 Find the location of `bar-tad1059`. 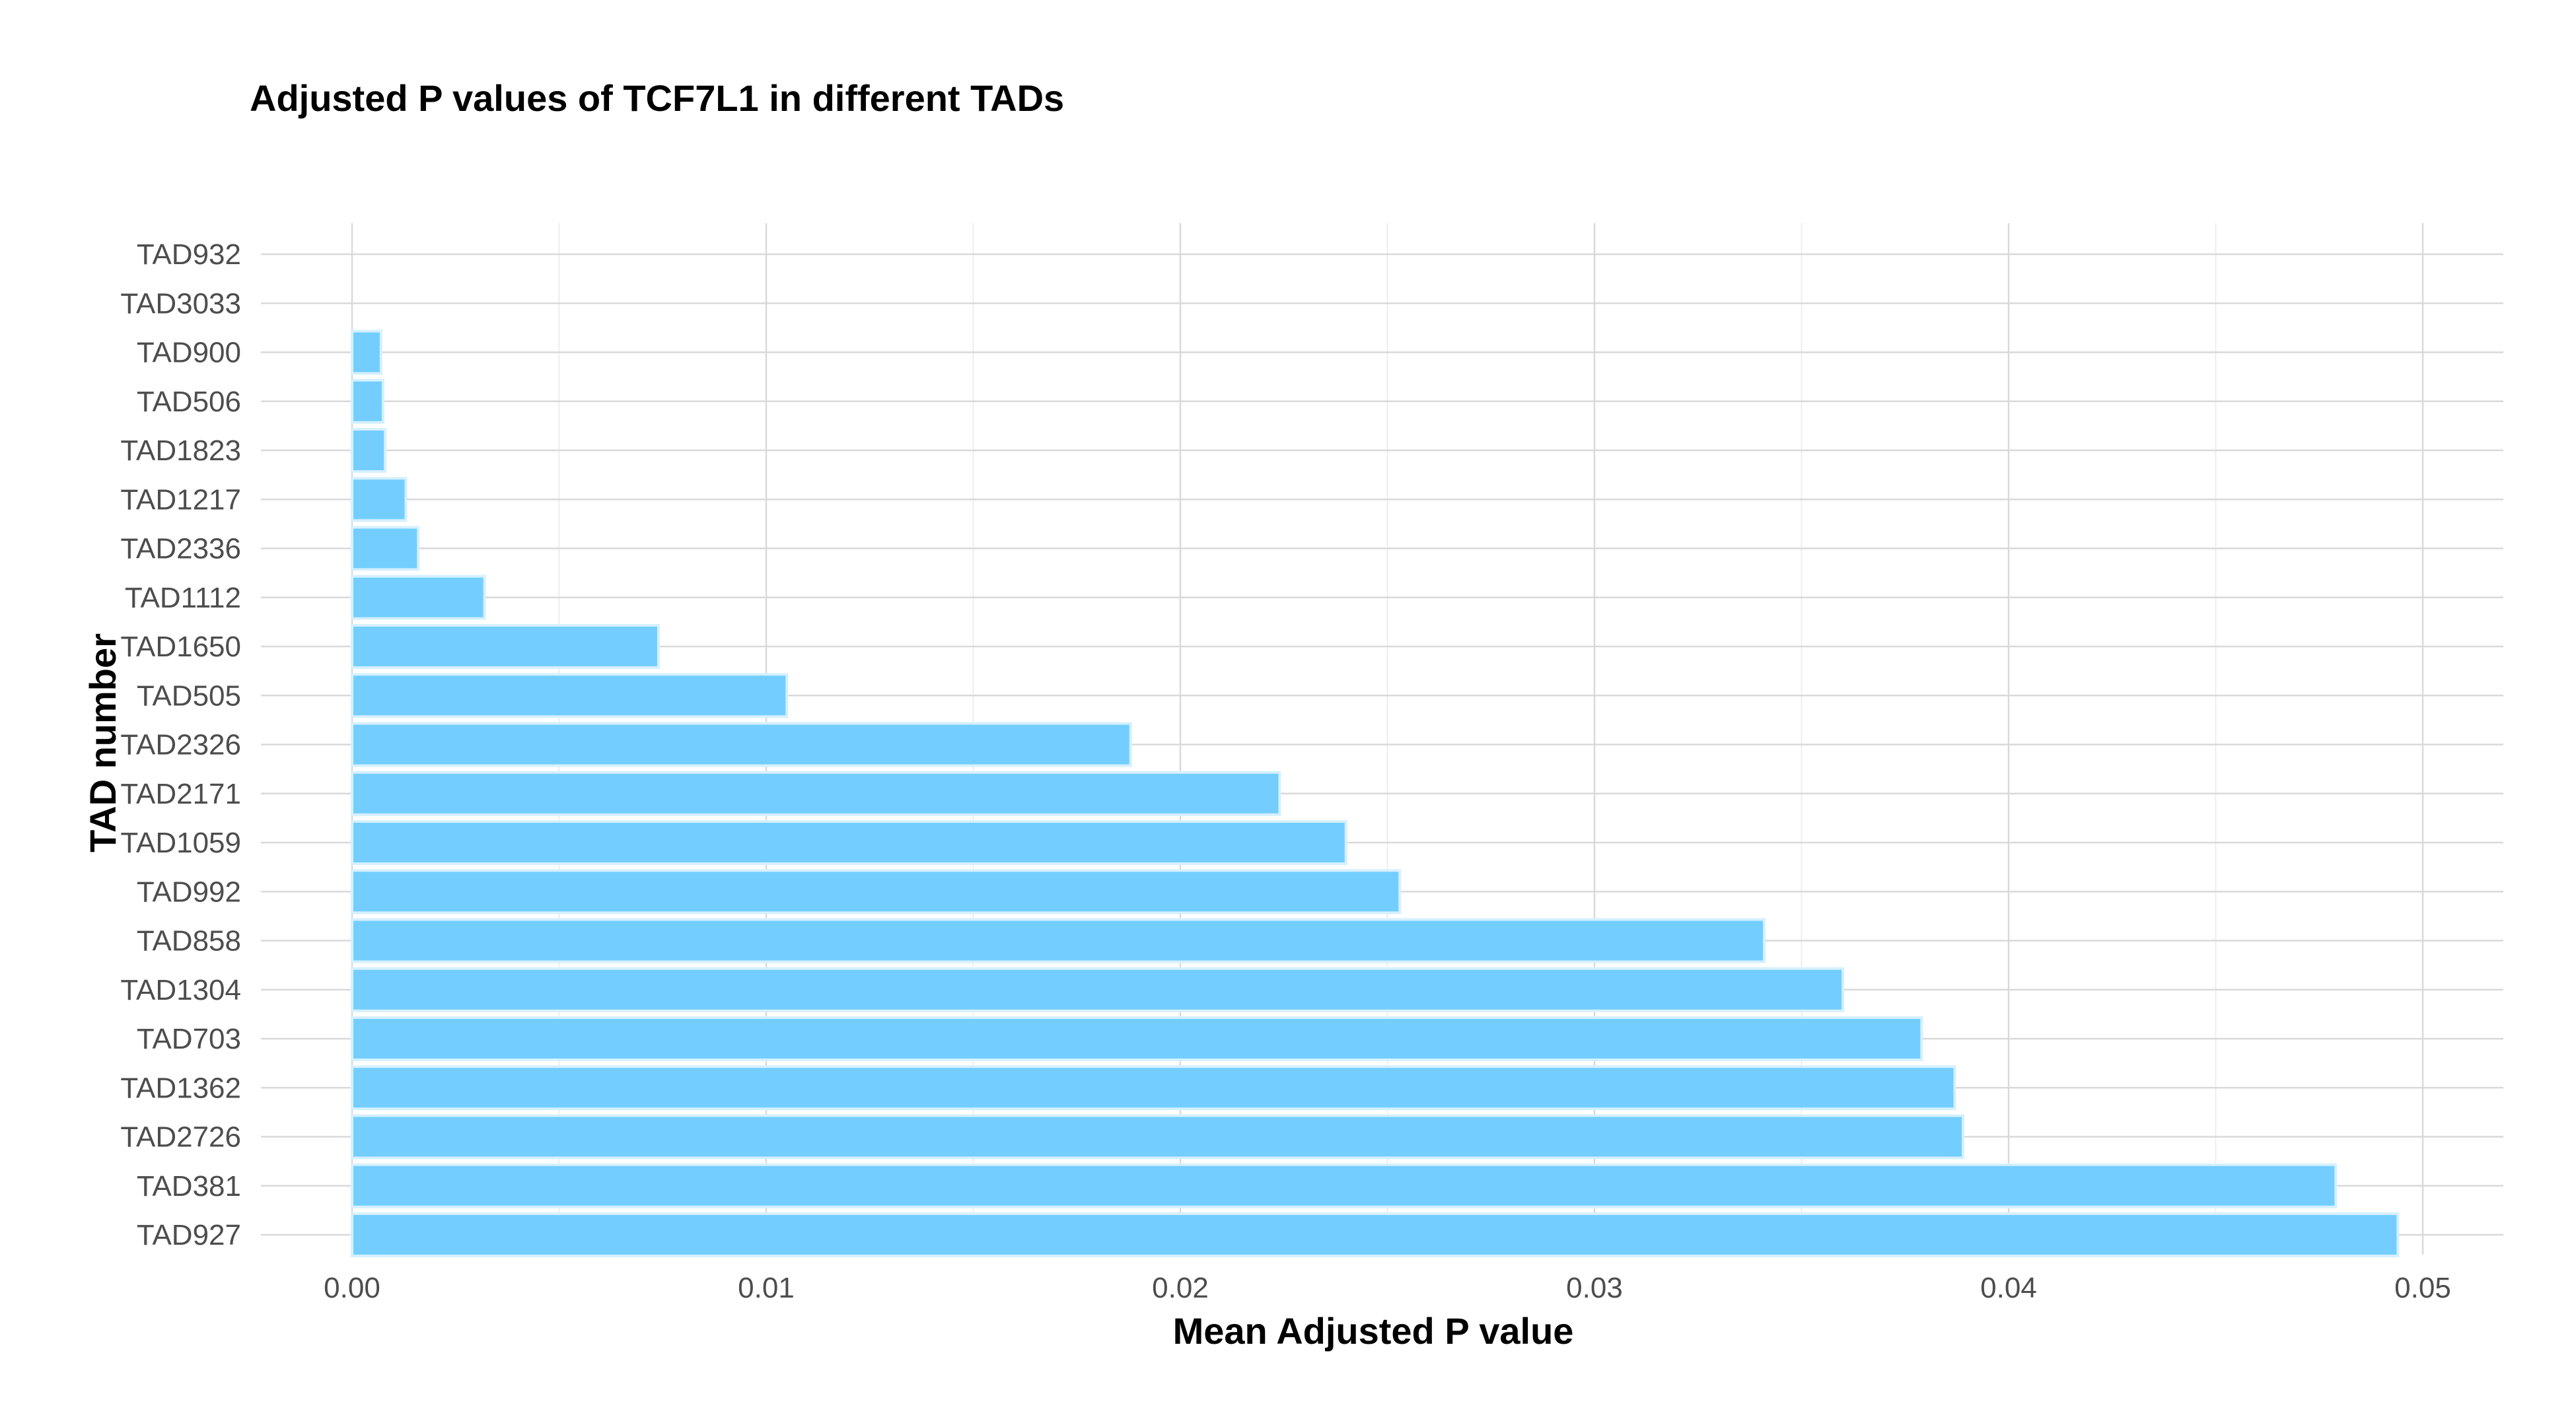

bar-tad1059 is located at coordinates (849, 842).